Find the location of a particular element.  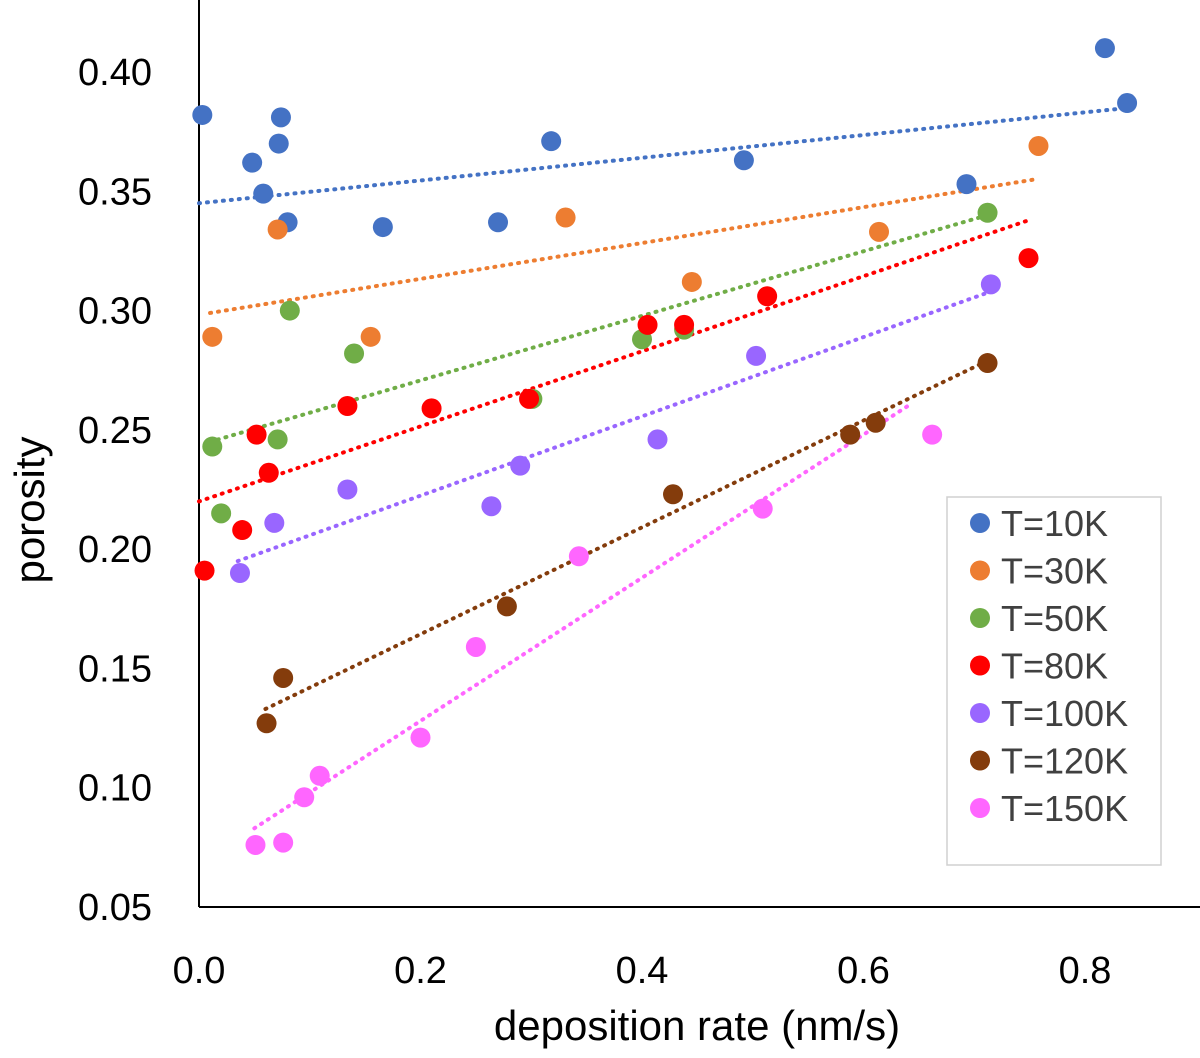

legend-label: T=50K is located at coordinates (1054, 618).